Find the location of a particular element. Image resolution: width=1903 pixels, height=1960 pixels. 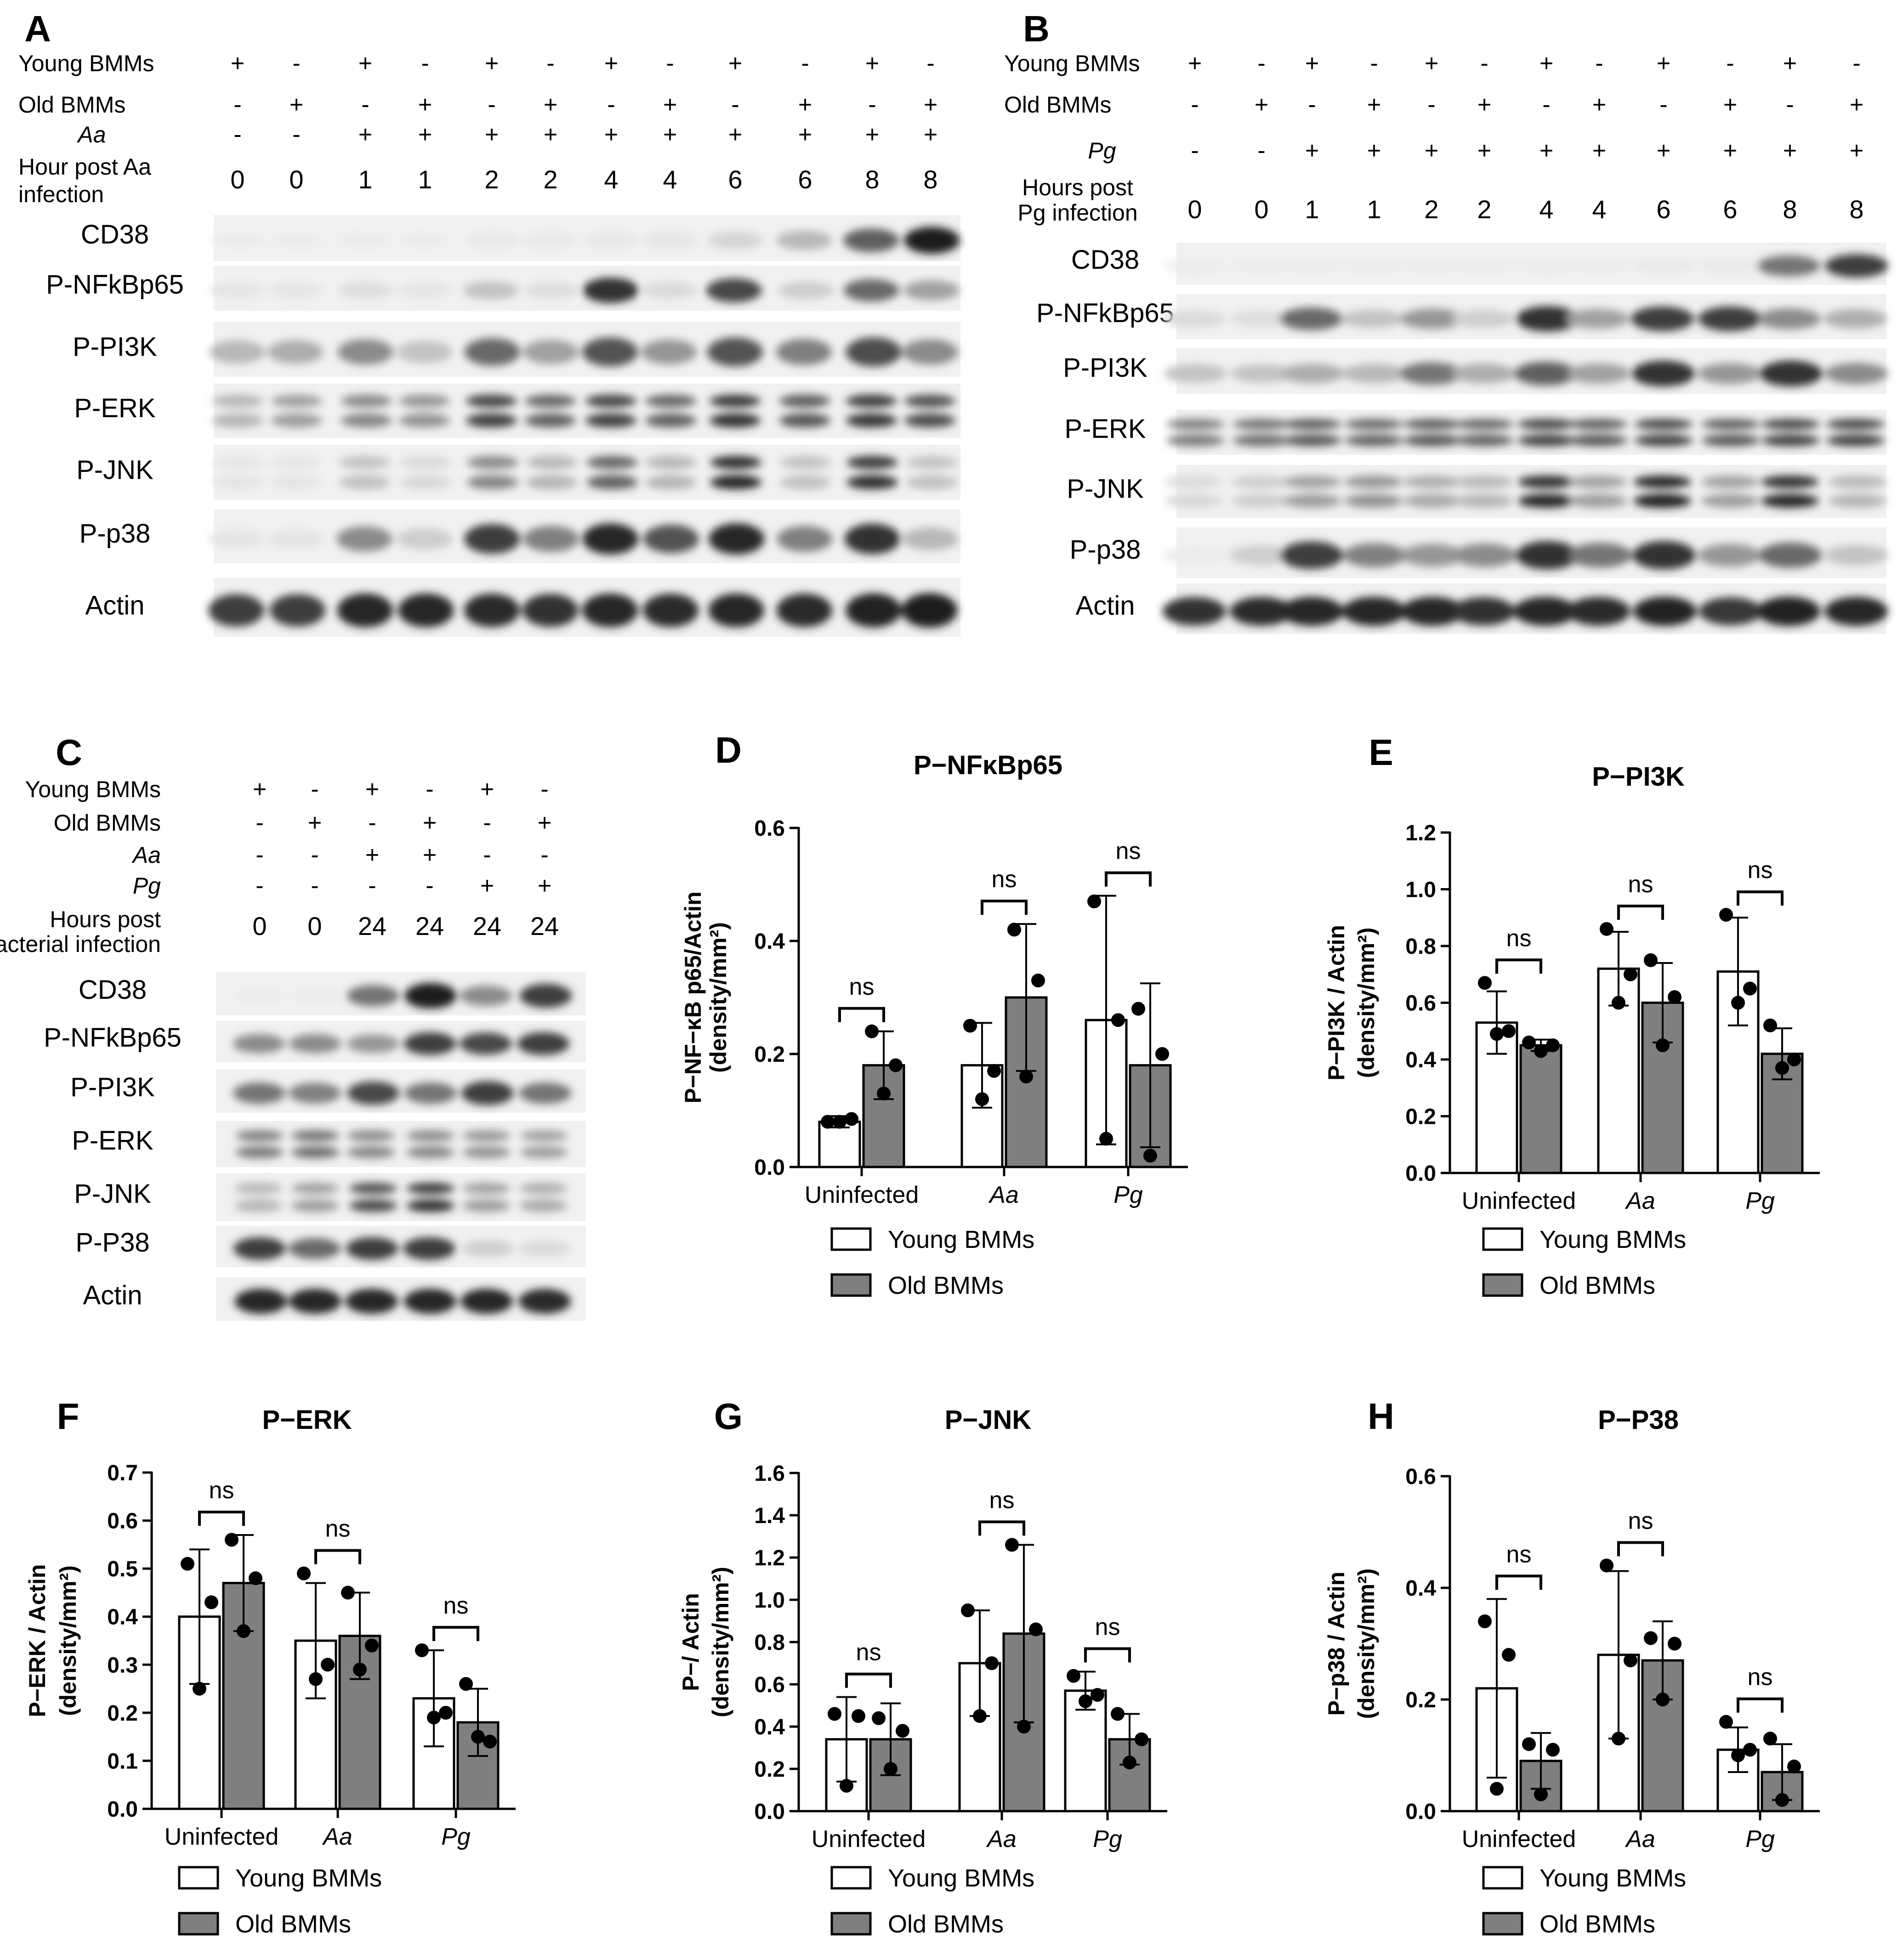

lane-hour: 1 is located at coordinates (365, 180).